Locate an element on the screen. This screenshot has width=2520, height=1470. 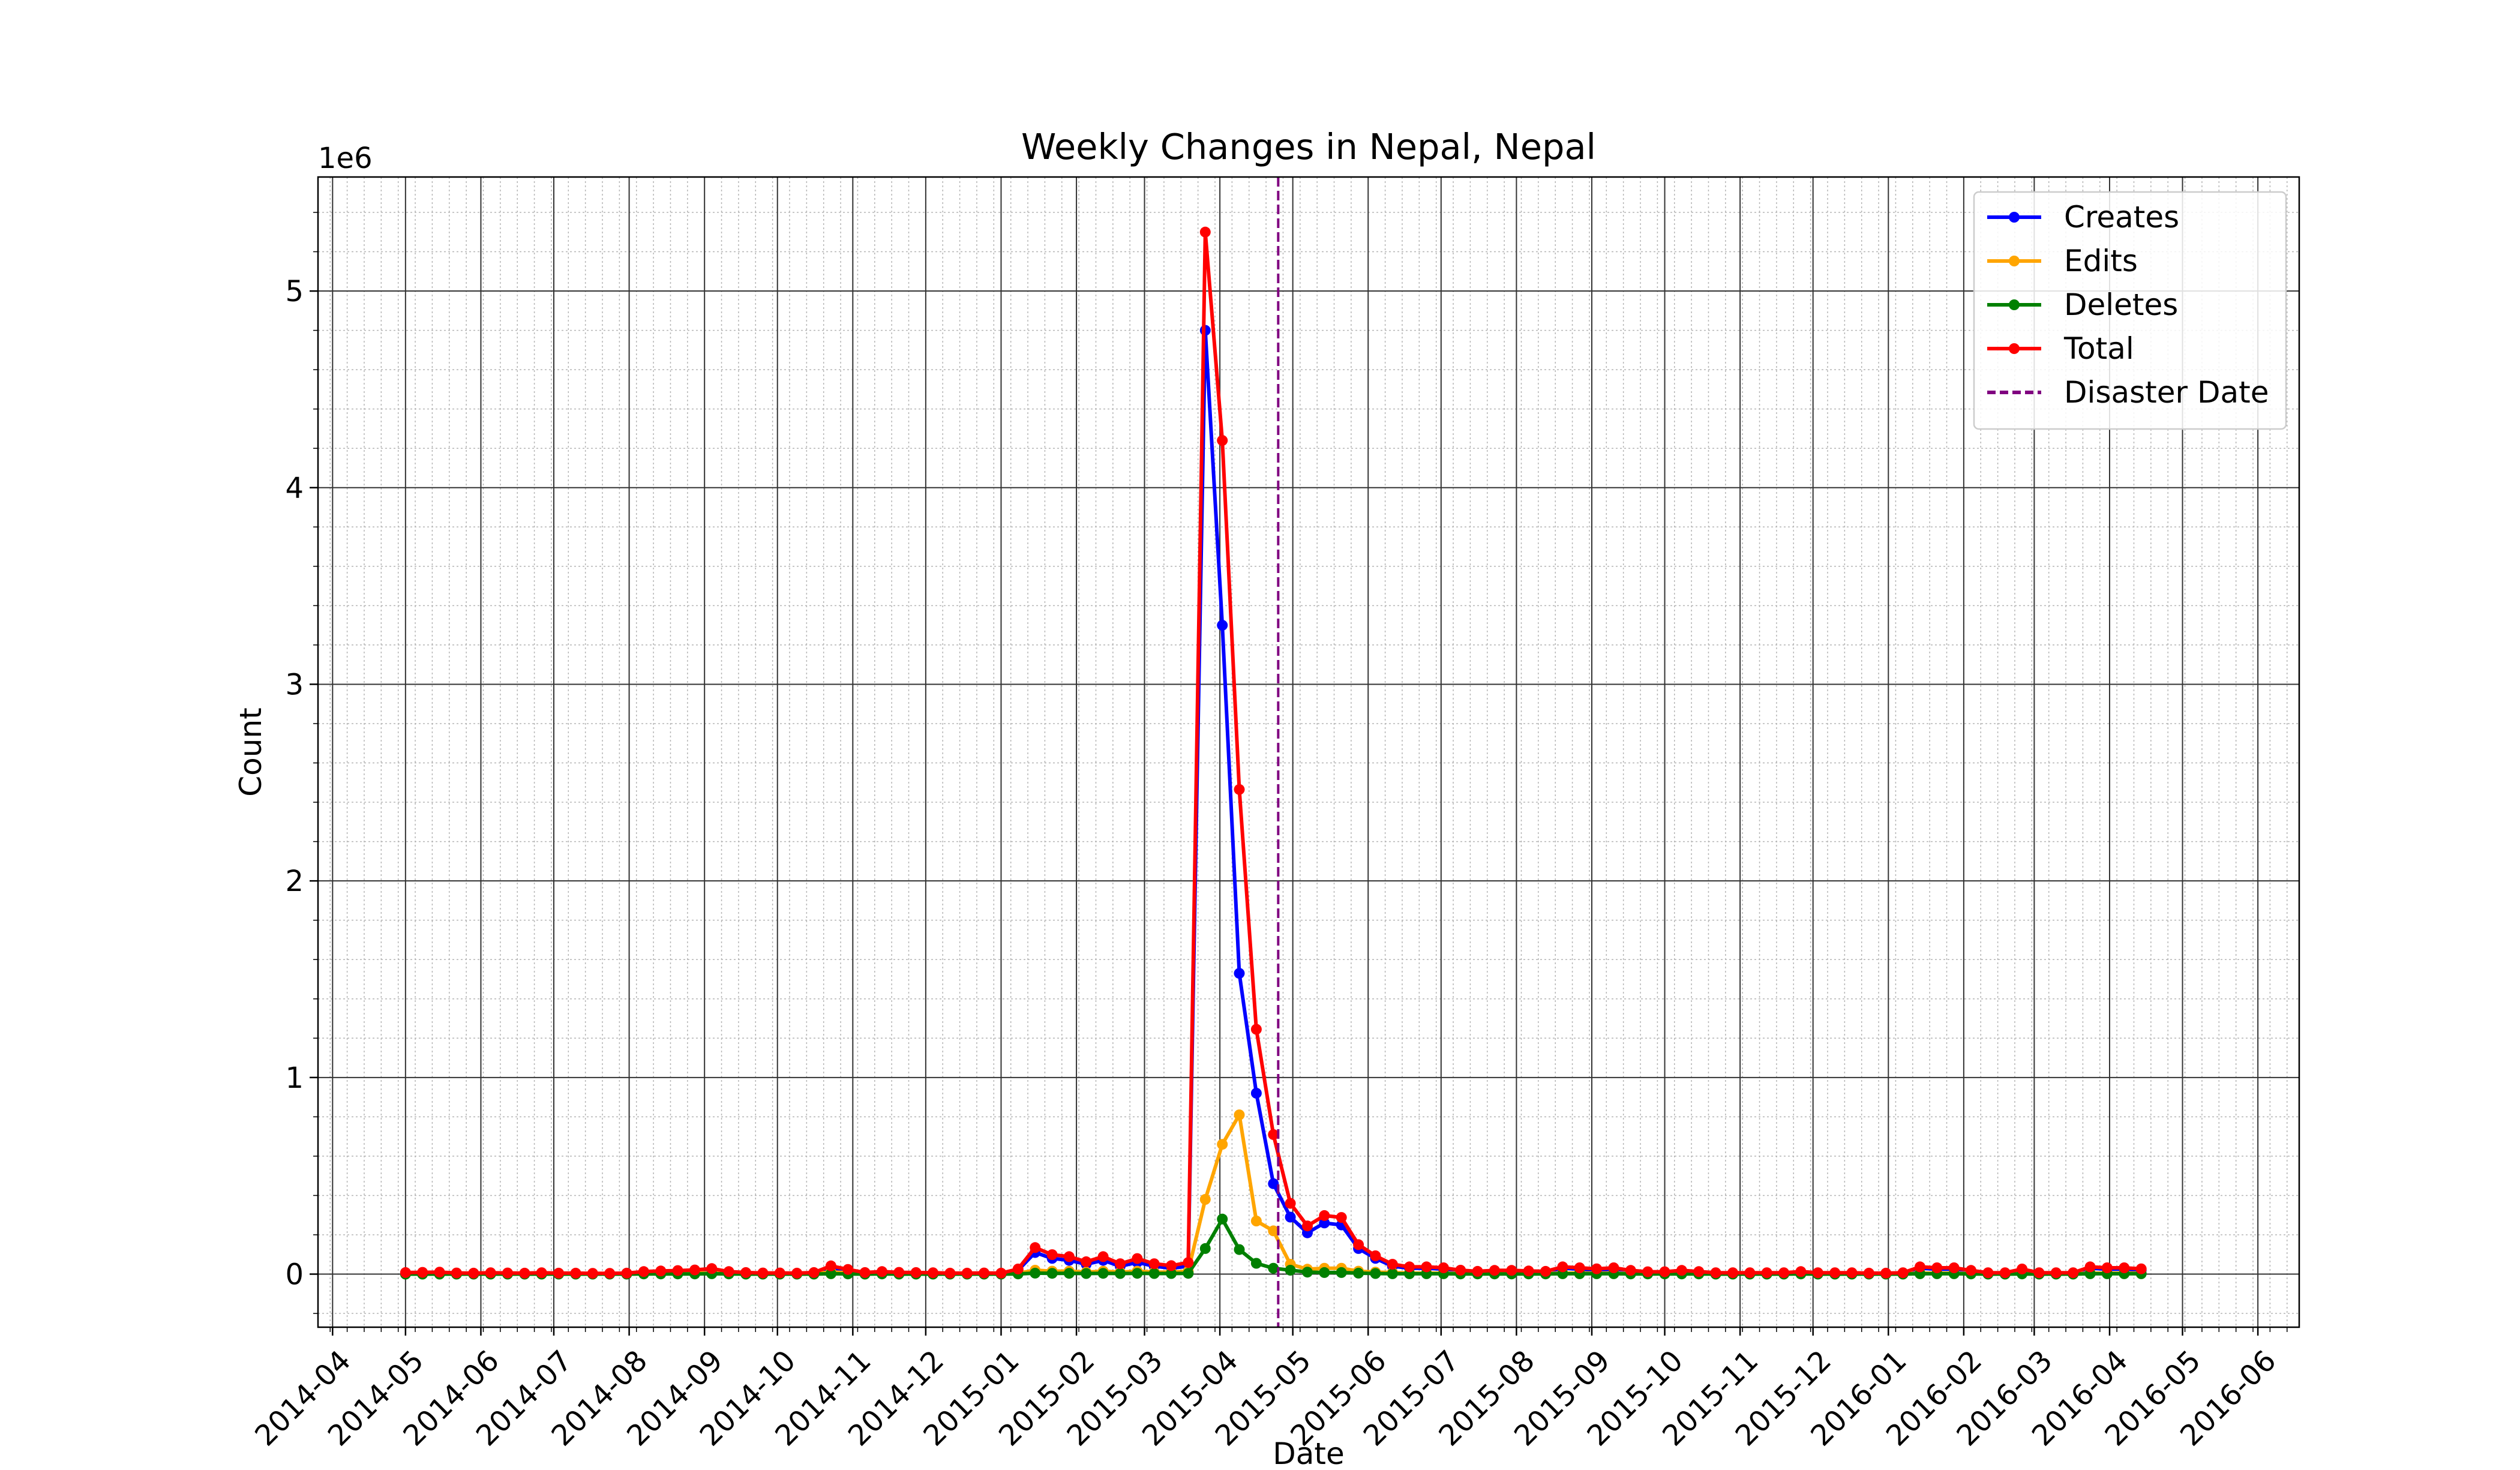
legend-label: Disaster Date is located at coordinates (2166, 393).